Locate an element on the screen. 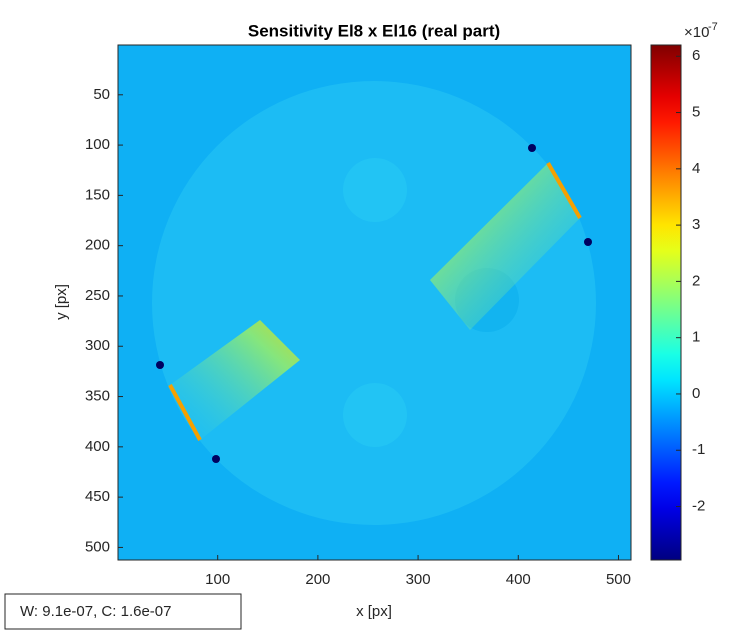 This screenshot has width=735, height=630. datatip-box is located at coordinates (123, 611).